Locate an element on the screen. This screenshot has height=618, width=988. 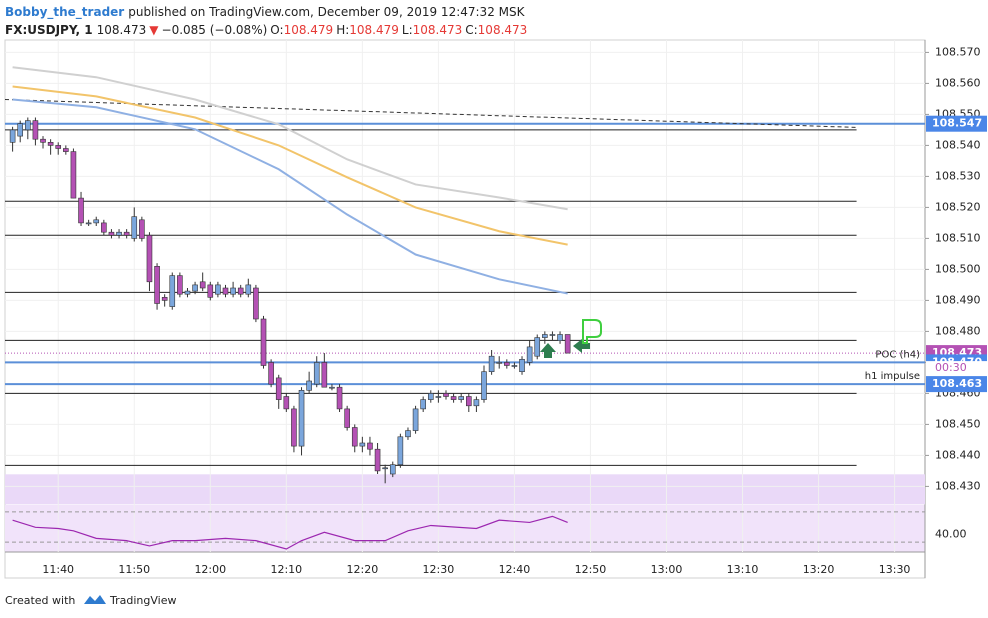
thumb-icon is located at coordinates (592, 331).